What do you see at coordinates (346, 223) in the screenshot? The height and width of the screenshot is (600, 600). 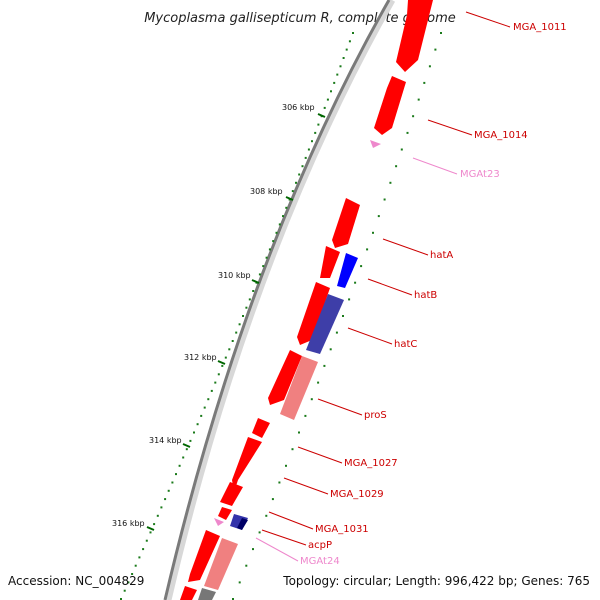 I see `gene-hata` at bounding box center [346, 223].